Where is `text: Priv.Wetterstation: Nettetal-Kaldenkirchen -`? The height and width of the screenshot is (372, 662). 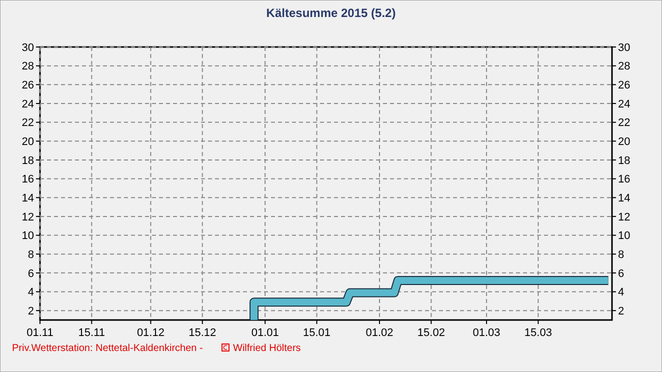
text: Priv.Wetterstation: Nettetal-Kaldenkirchen - is located at coordinates (107, 348).